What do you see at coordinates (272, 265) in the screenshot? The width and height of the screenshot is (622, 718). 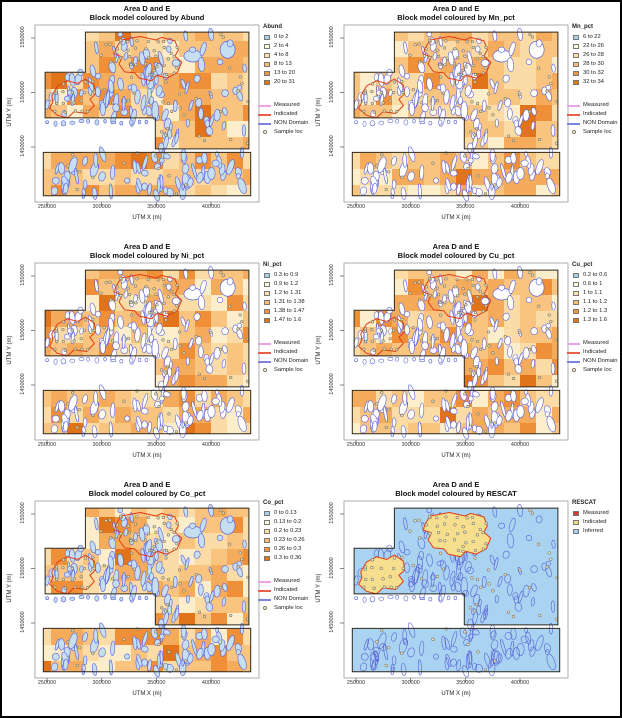 I see `legend-title: Ni_pct` at bounding box center [272, 265].